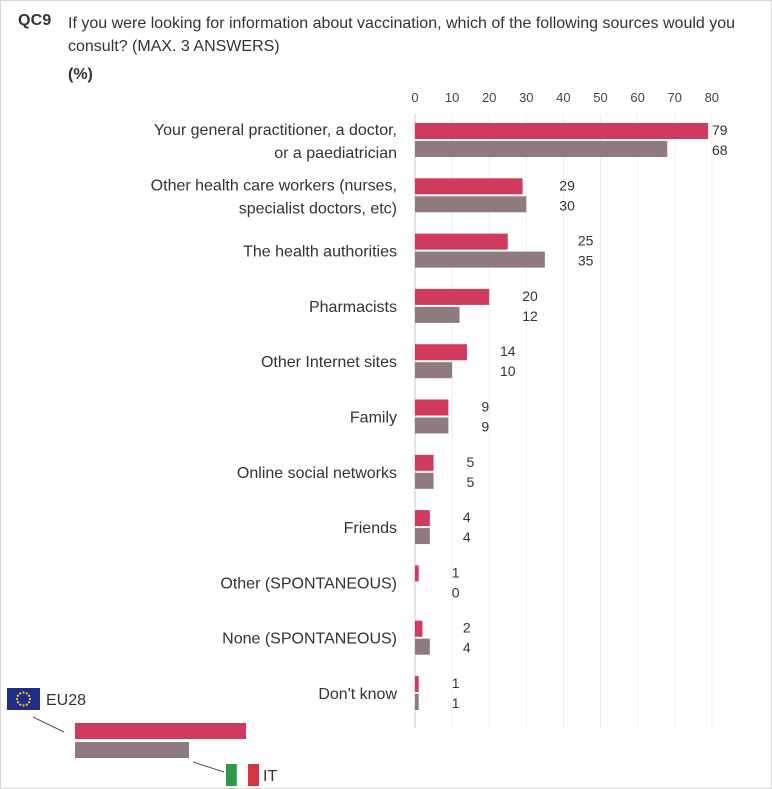  What do you see at coordinates (208, 767) in the screenshot?
I see `legend-connector-it` at bounding box center [208, 767].